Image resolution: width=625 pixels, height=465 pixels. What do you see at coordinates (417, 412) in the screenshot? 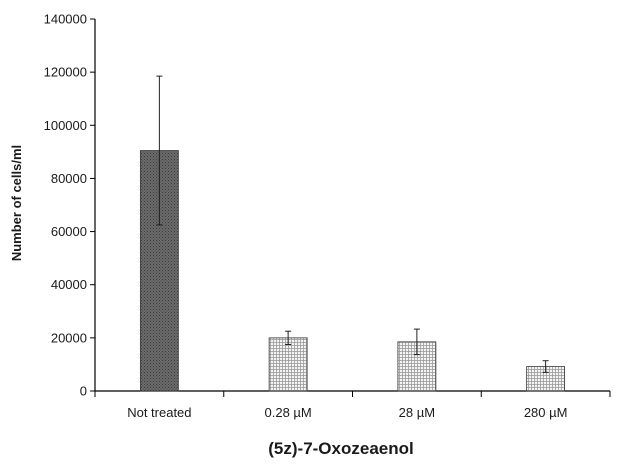
I see `x-tick-label: 28 µM` at bounding box center [417, 412].